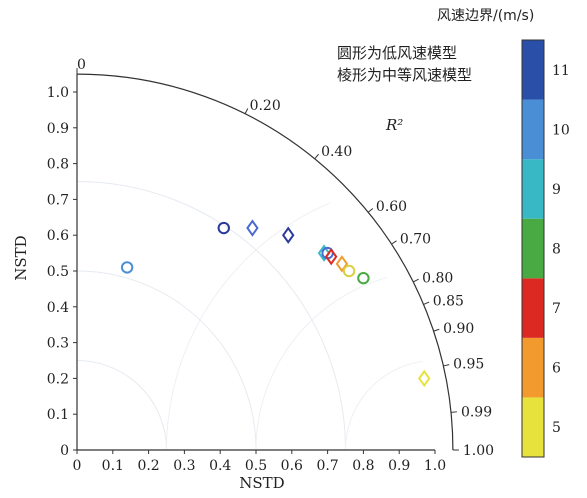 The image size is (587, 498). Describe the element at coordinates (21, 257) in the screenshot. I see `y-axis-title: NSTD` at that location.